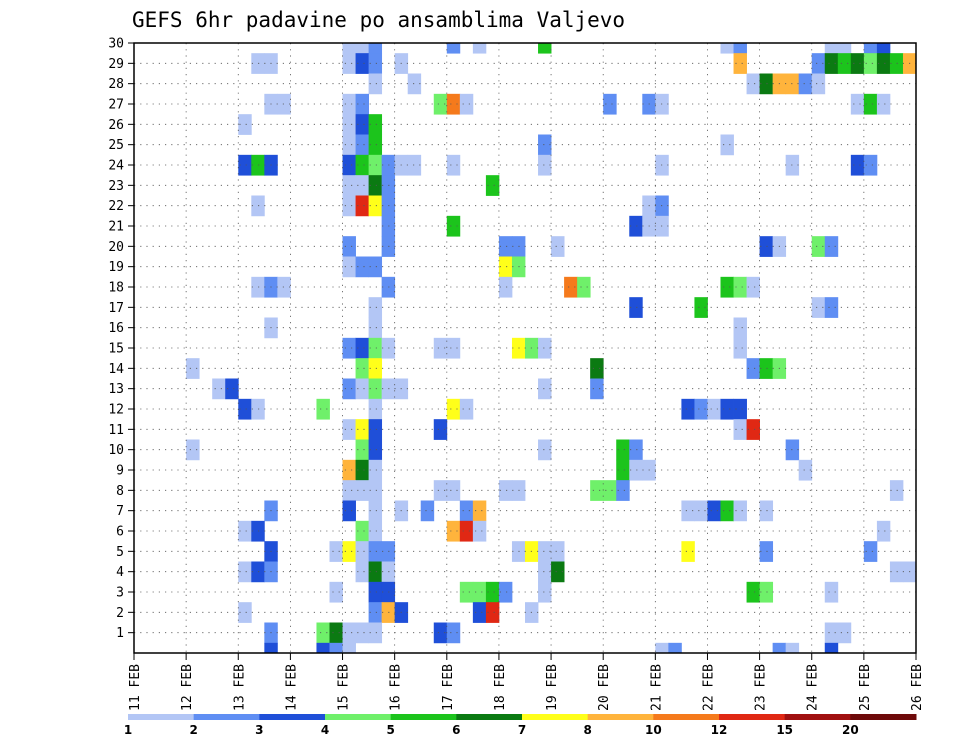  Describe the element at coordinates (116, 64) in the screenshot. I see `y-tick-label: 29` at that location.